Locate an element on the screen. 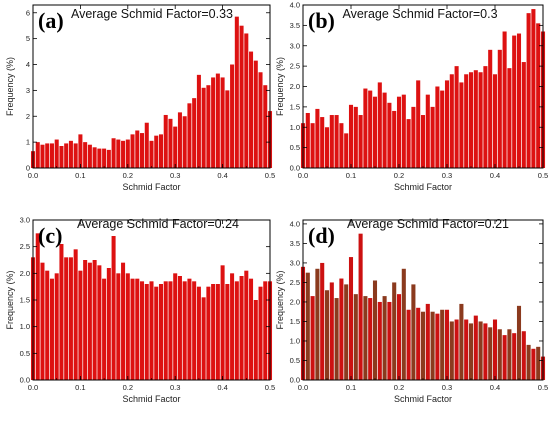 Image resolution: width=550 pixels, height=423 pixels. x-tick-label: 0.1 is located at coordinates (80, 175).